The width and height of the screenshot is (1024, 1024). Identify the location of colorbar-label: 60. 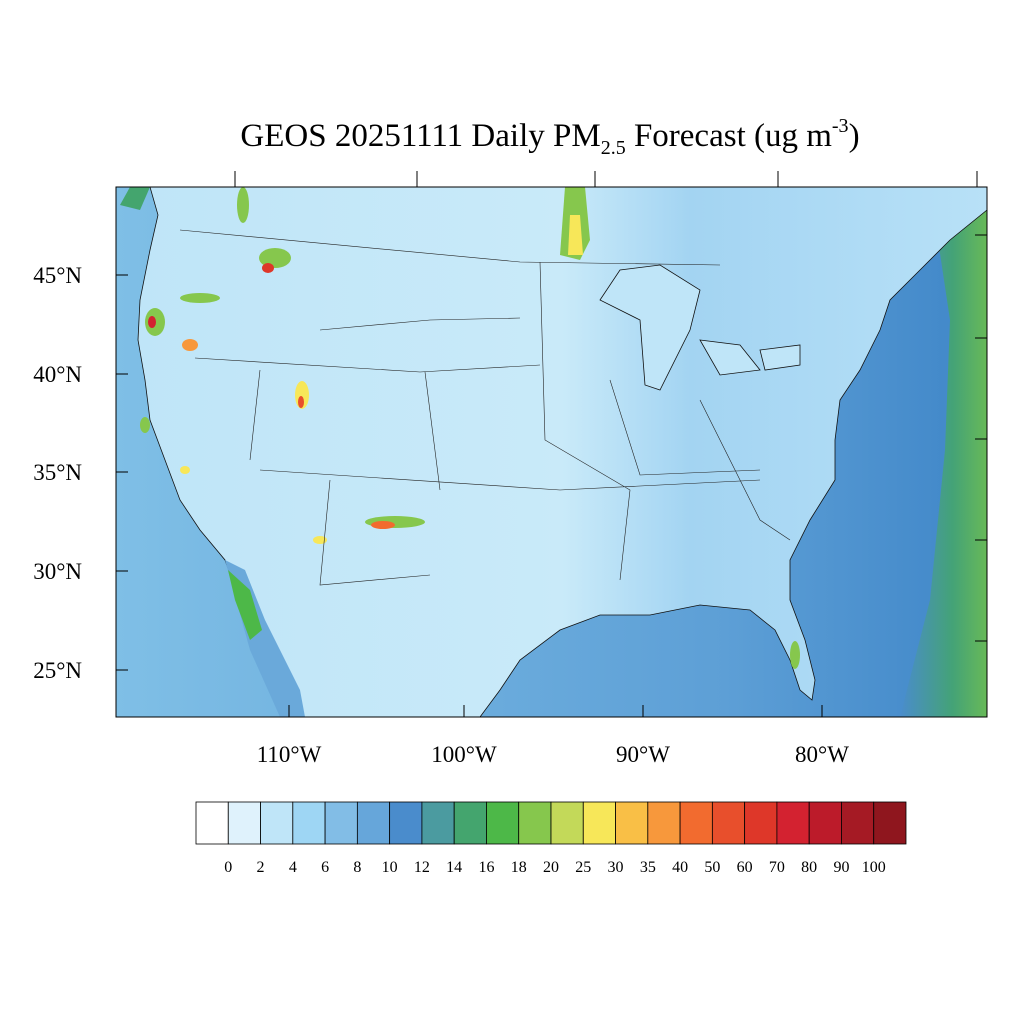
(745, 867).